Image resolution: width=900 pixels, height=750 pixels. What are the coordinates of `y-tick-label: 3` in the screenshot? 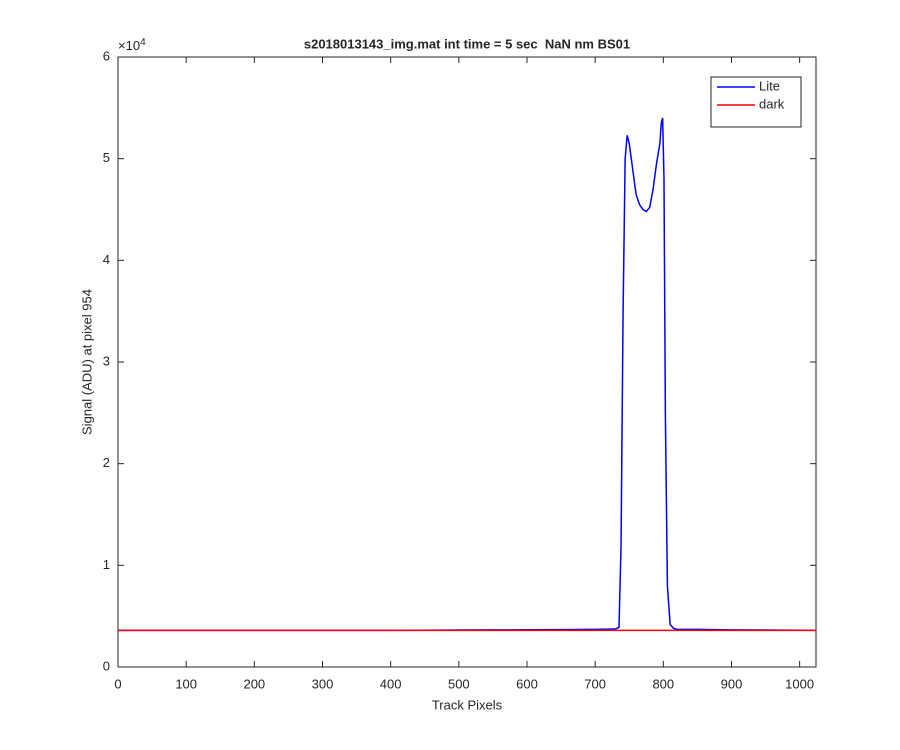 It's located at (106, 360).